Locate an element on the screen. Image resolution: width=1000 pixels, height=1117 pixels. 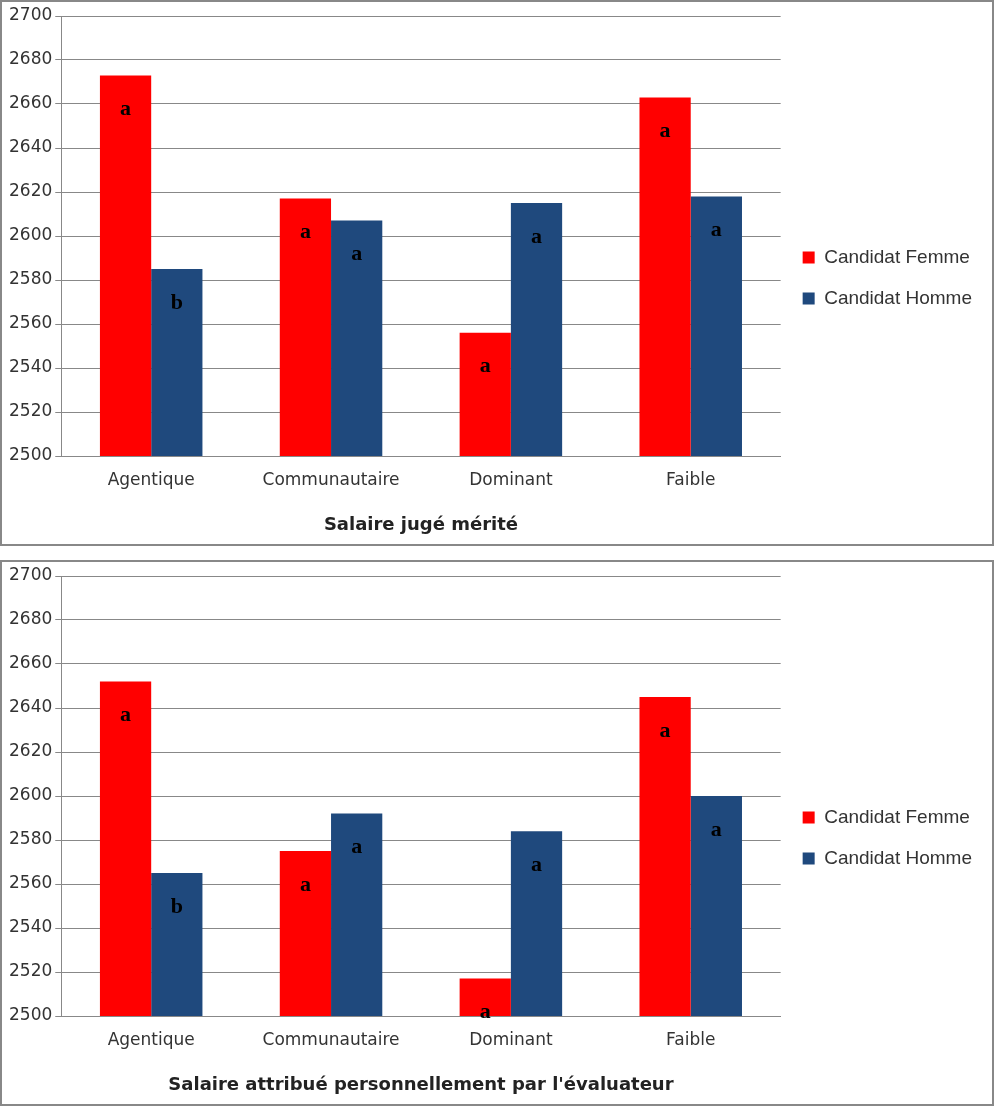
x-axis-title: Salaire jugé mérité is located at coordinates (421, 523).